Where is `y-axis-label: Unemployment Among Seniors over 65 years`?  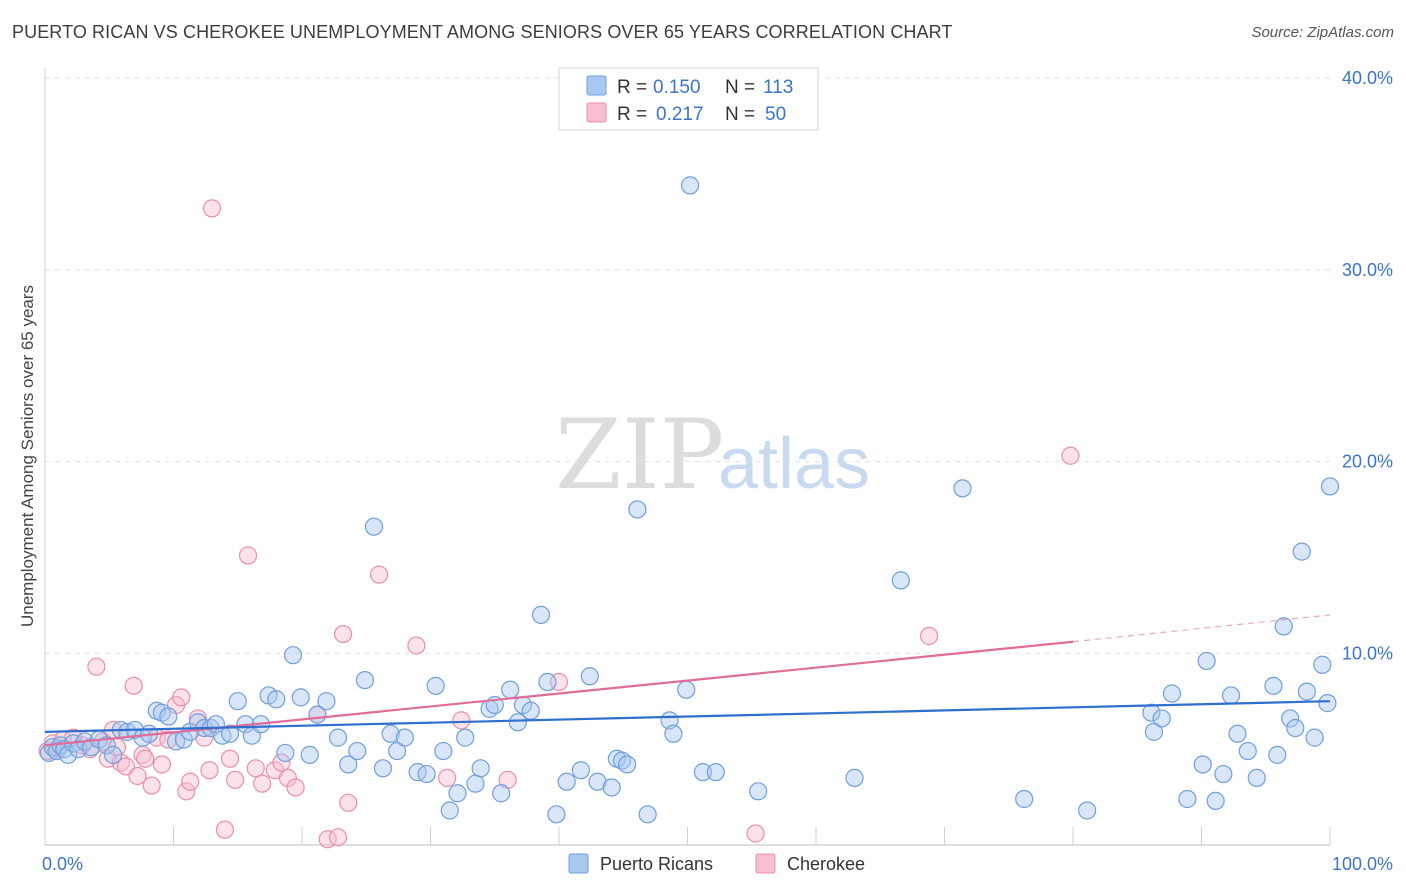 y-axis-label: Unemployment Among Seniors over 65 years is located at coordinates (27, 456).